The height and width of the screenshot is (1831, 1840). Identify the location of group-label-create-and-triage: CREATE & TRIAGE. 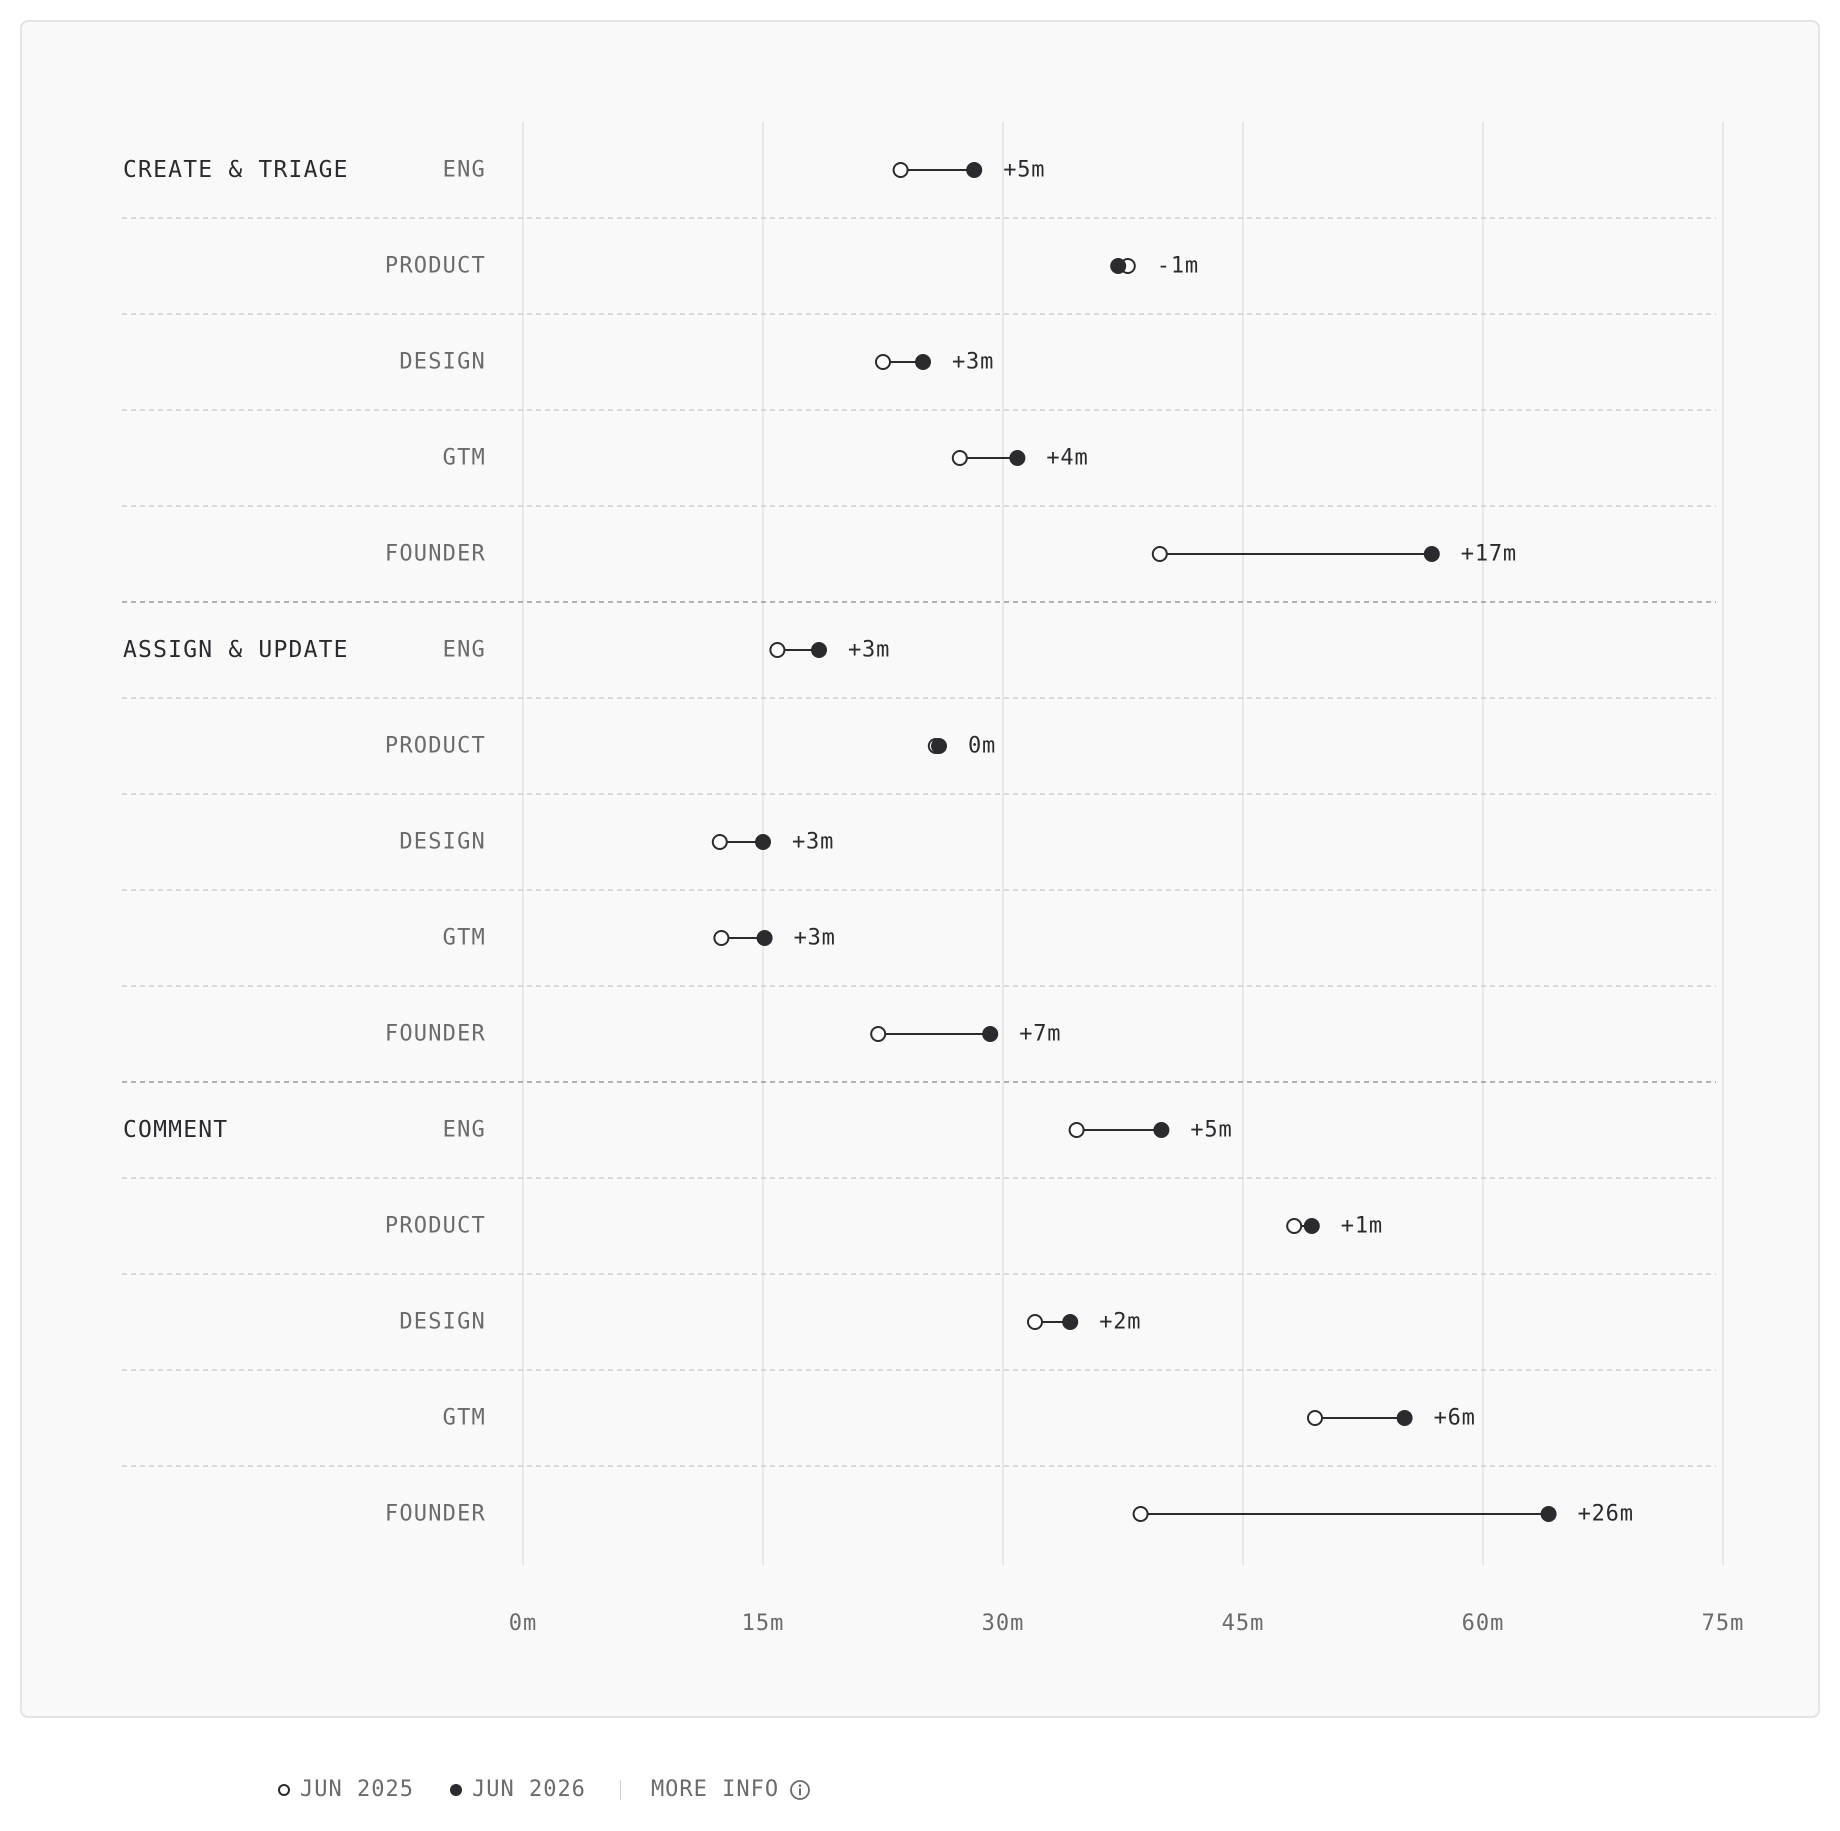
(236, 170).